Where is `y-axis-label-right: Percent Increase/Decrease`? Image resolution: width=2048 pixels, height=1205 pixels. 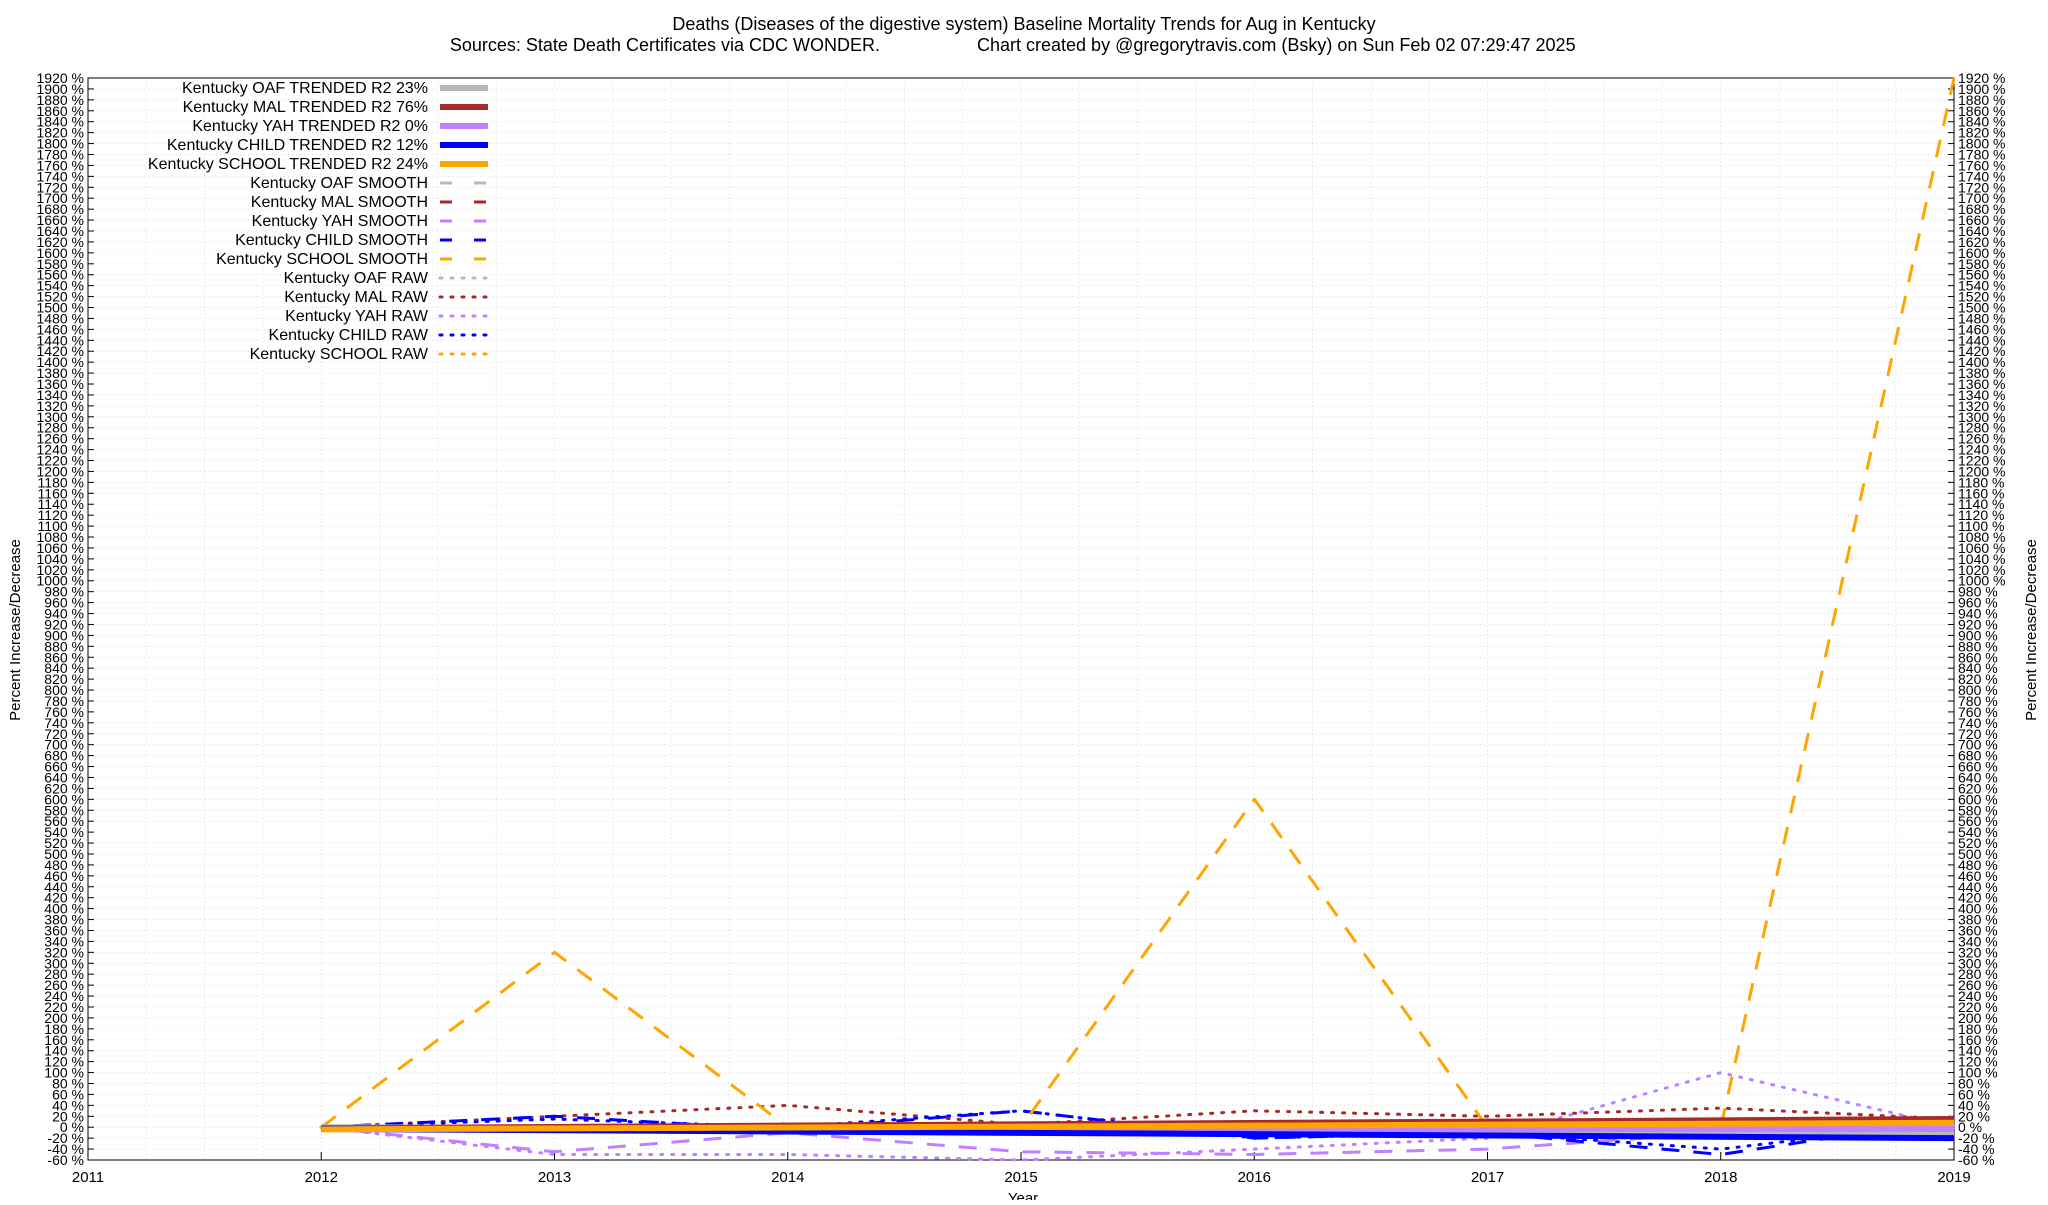
y-axis-label-right: Percent Increase/Decrease is located at coordinates (2031, 630).